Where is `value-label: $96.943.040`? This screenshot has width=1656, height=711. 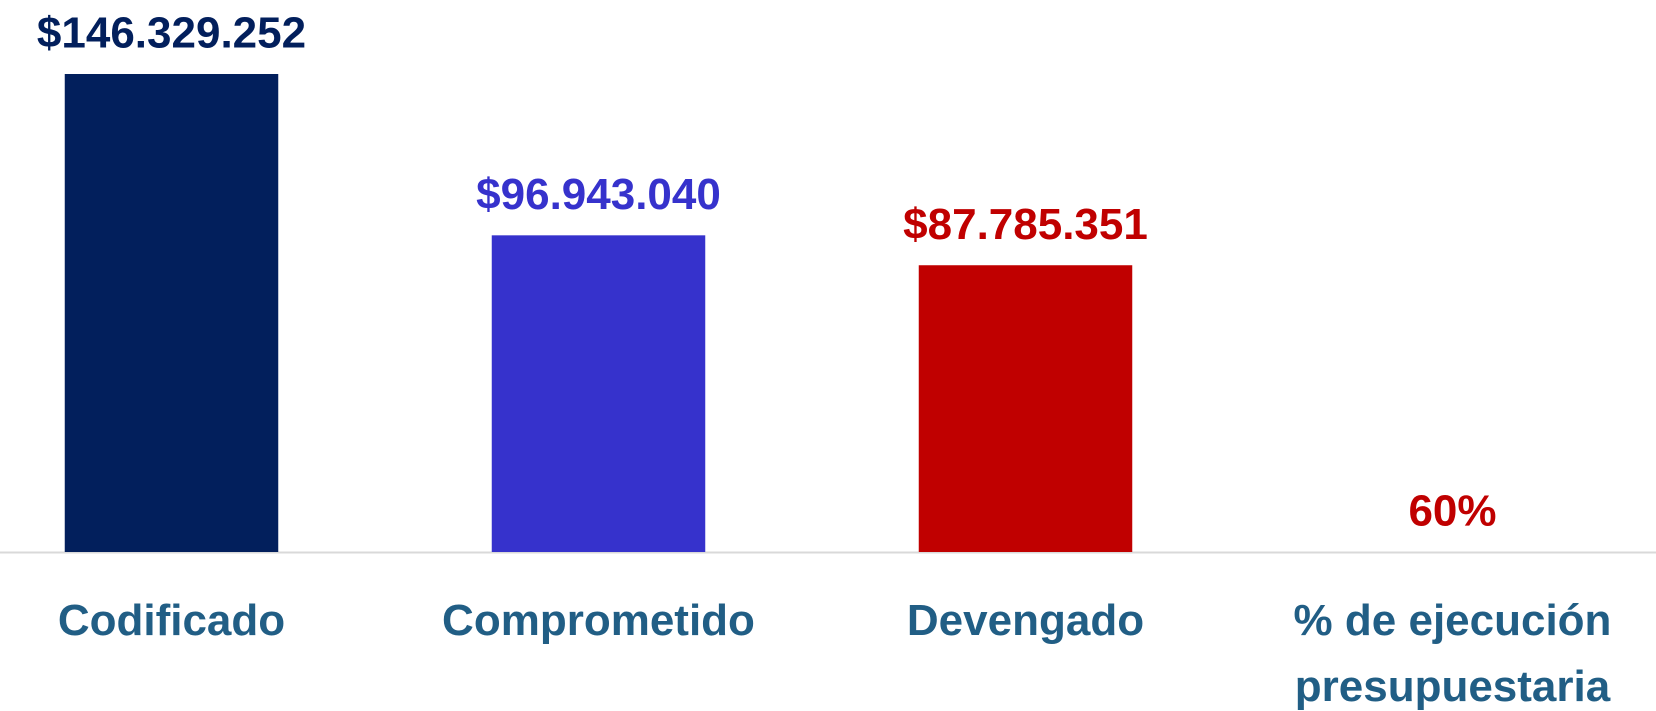
value-label: $96.943.040 is located at coordinates (598, 194).